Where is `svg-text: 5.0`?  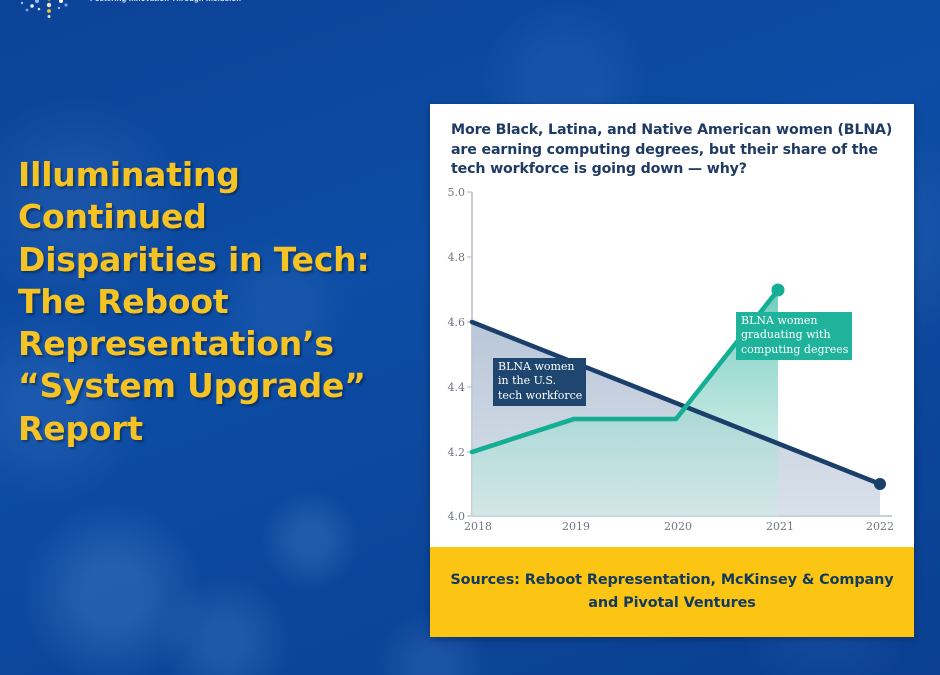 svg-text: 5.0 is located at coordinates (457, 192).